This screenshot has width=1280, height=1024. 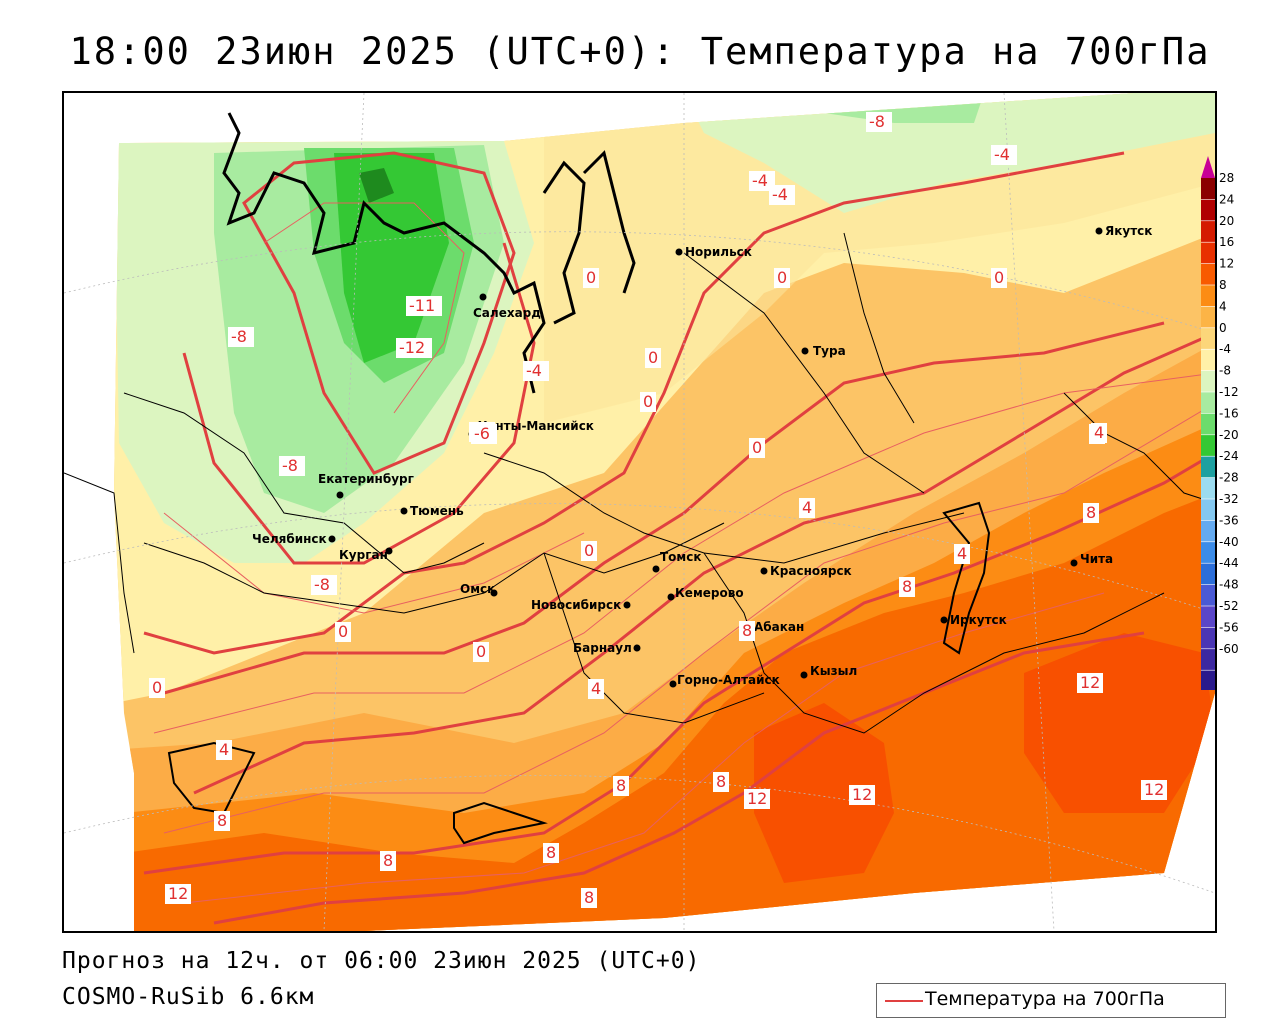 I want to click on city-marker: Горно-Алтайск, so click(x=724, y=680).